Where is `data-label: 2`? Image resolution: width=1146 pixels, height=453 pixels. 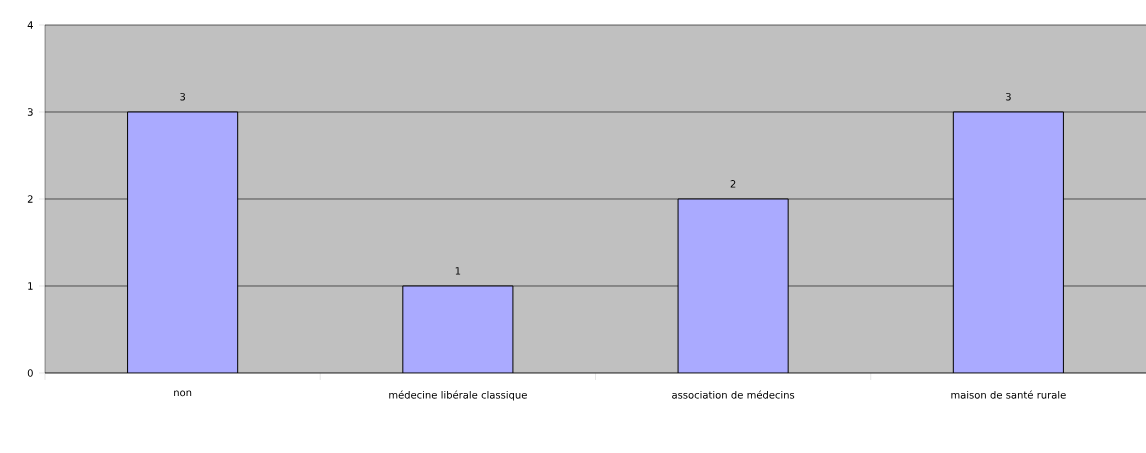
data-label: 2 is located at coordinates (733, 184).